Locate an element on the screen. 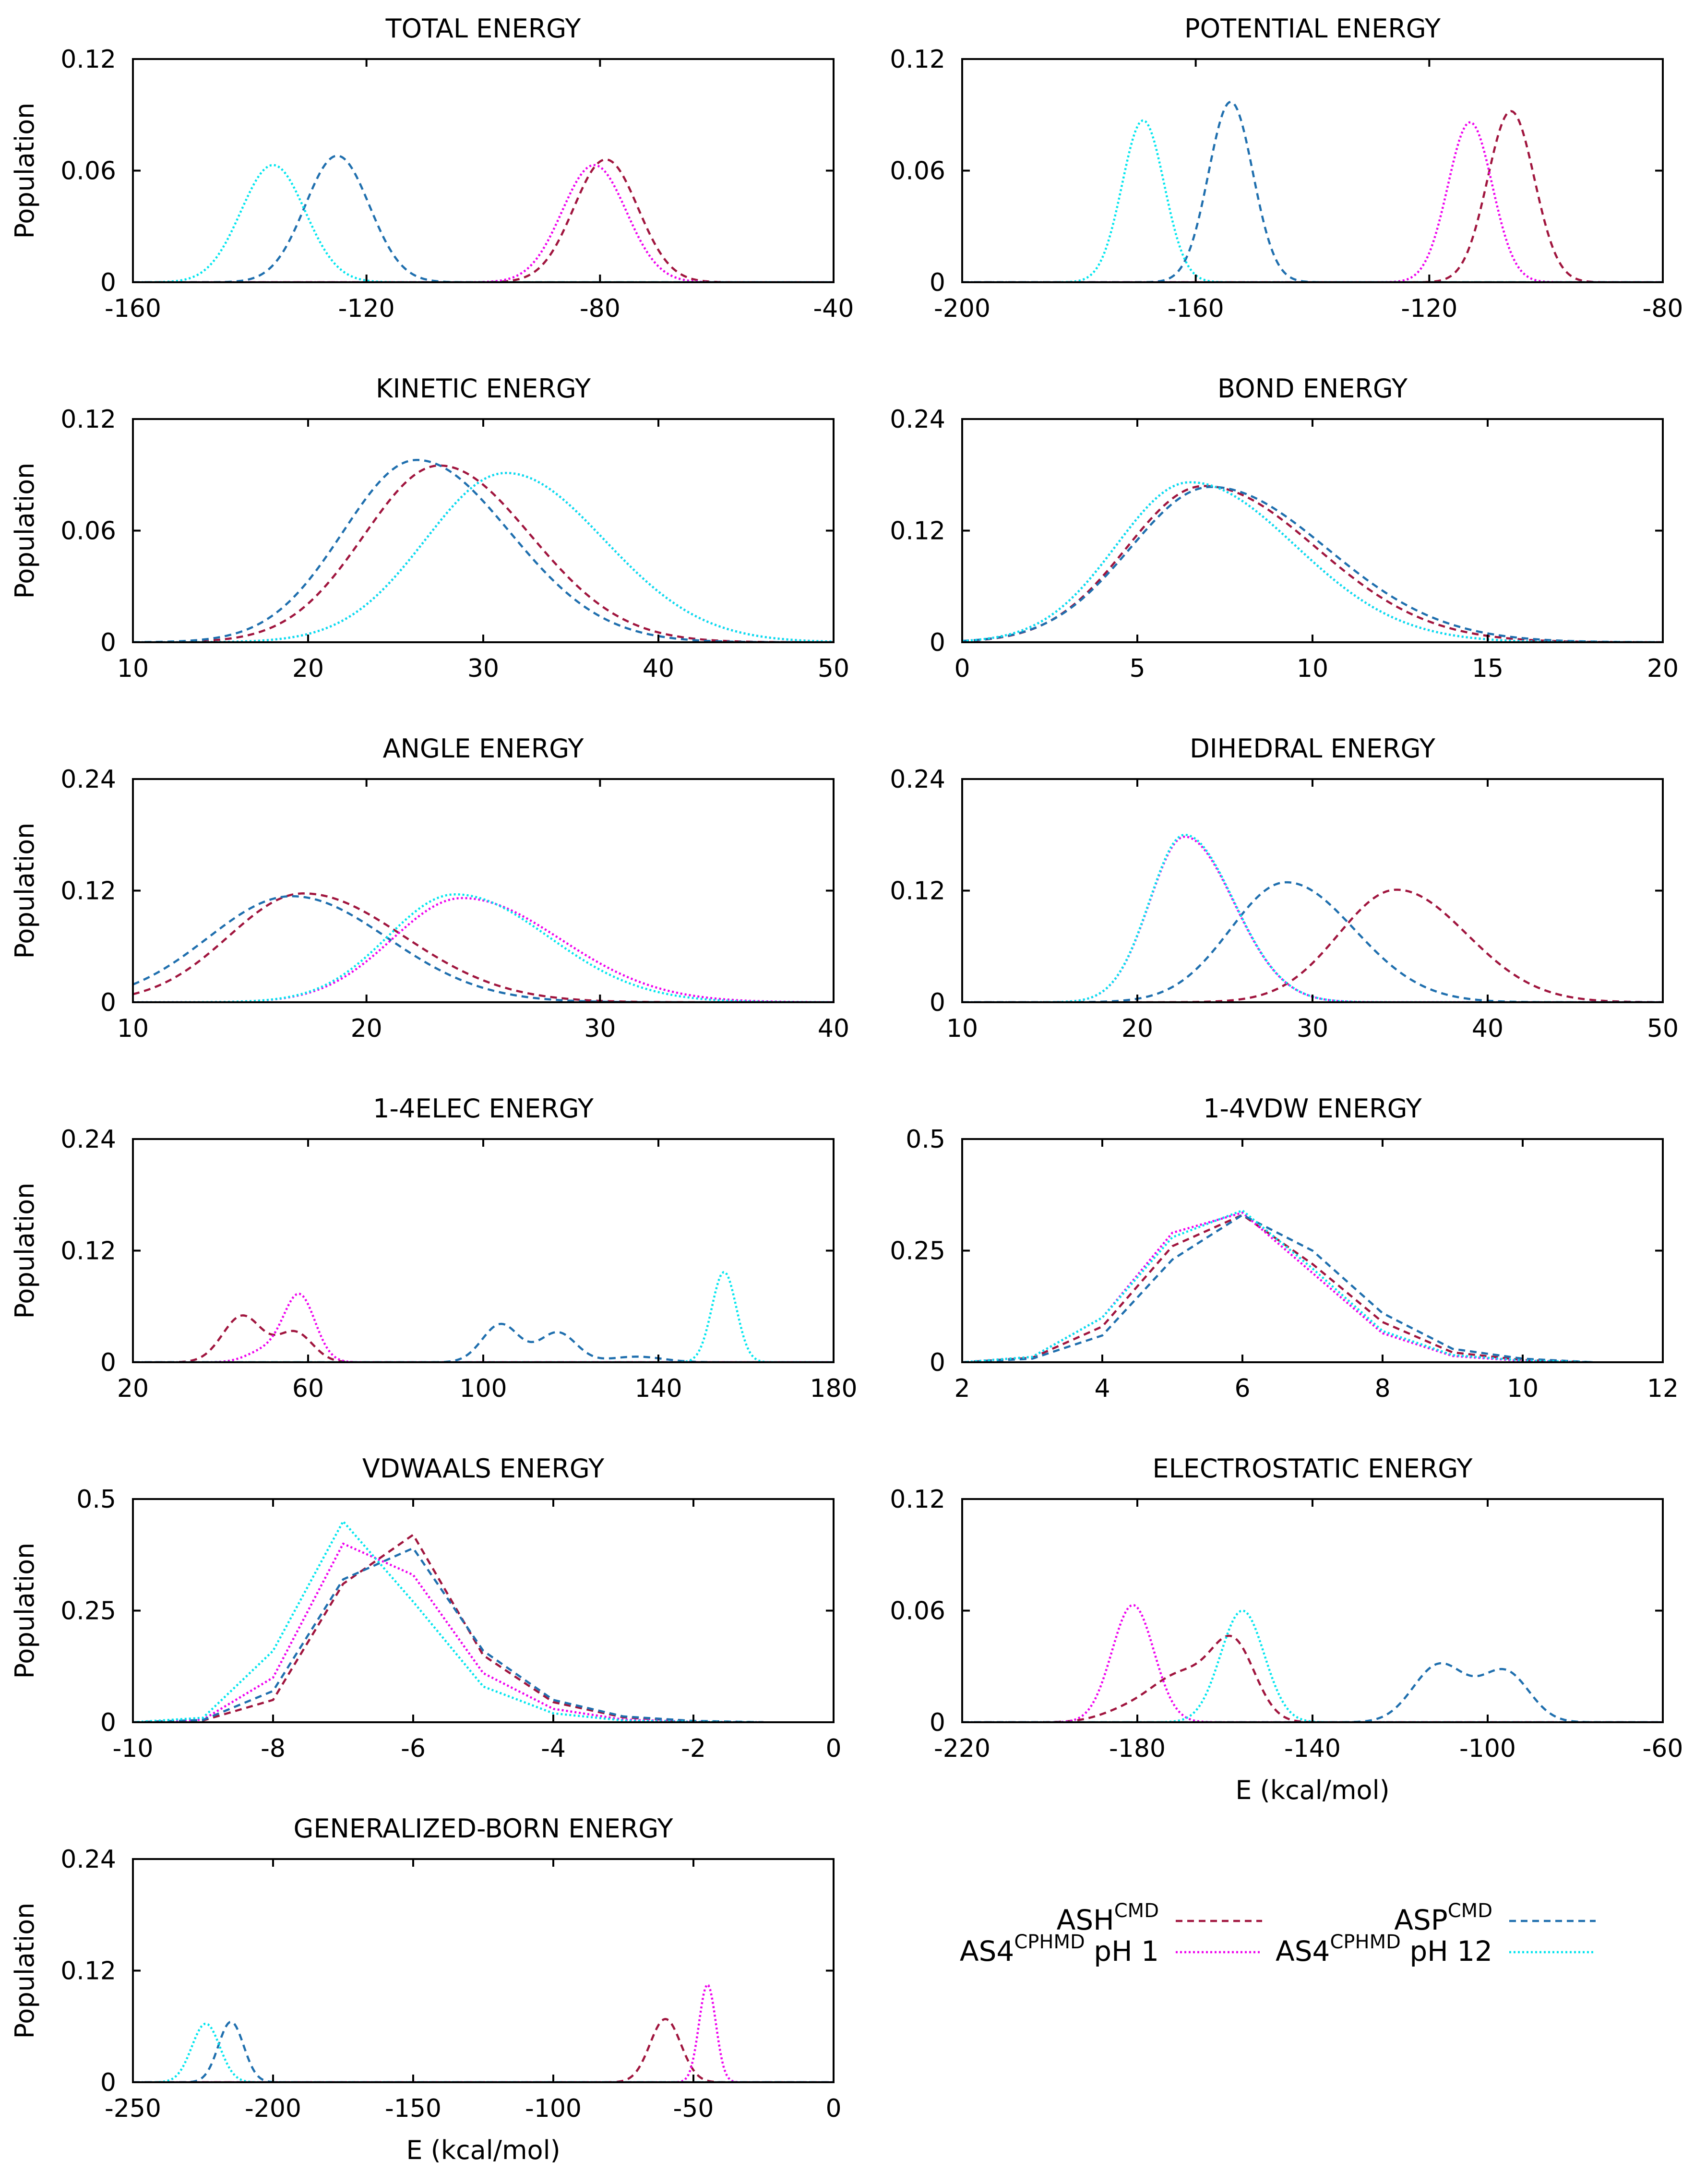  panel-potential-energy: POTENTIAL ENERGY -200 -160 -120 -80 0 0.06 0.12 is located at coordinates (1286, 168).